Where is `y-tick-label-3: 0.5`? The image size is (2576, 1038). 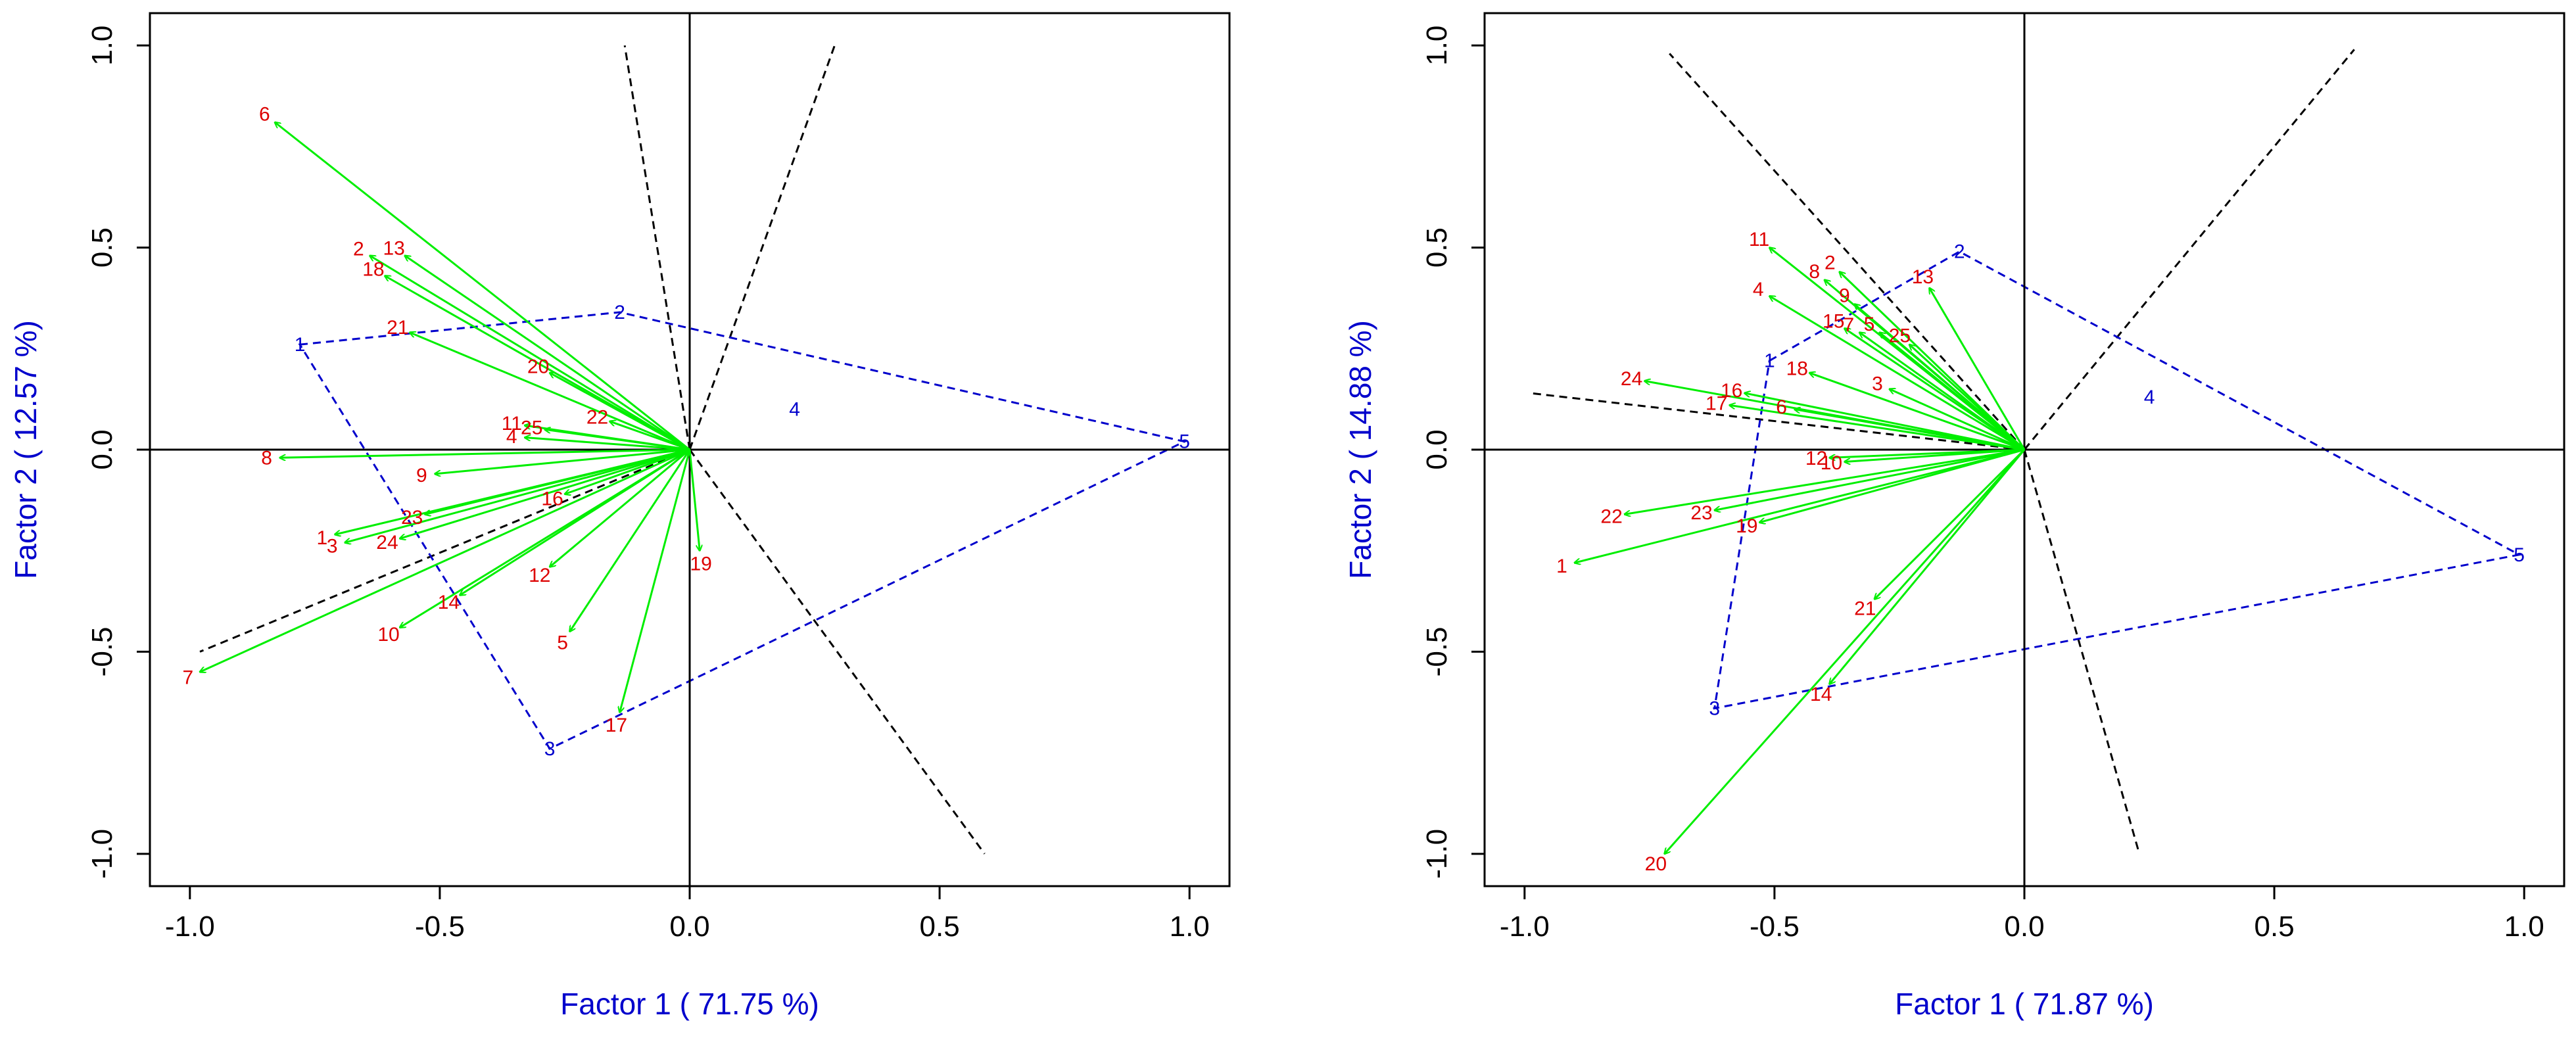
y-tick-label-3: 0.5 is located at coordinates (102, 247).